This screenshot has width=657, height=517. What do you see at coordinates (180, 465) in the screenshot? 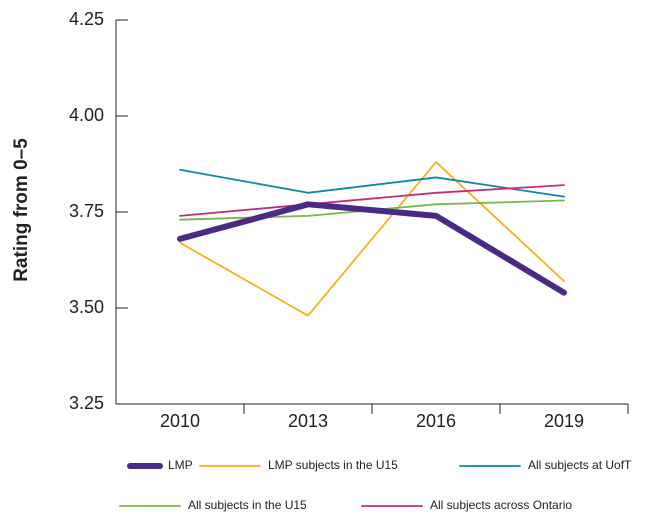
I see `legend-label: LMP` at bounding box center [180, 465].